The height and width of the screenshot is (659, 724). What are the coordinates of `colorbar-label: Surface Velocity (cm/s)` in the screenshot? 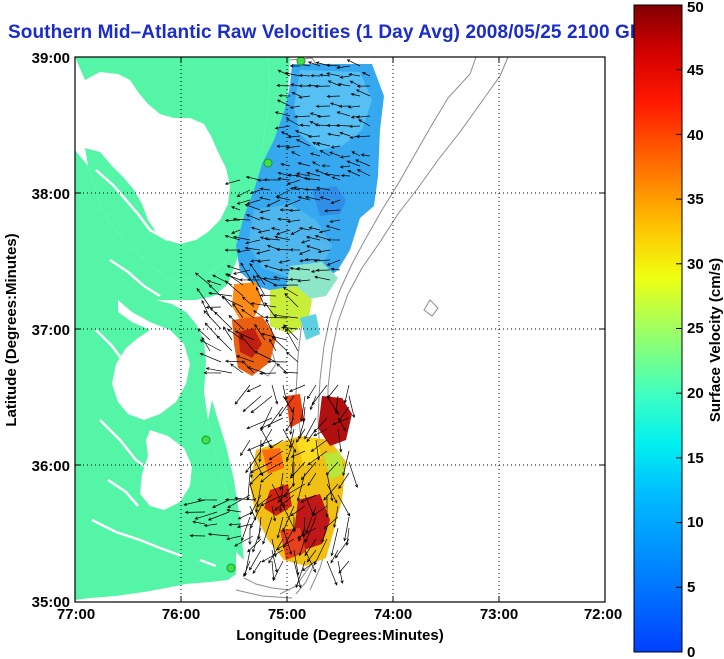 It's located at (715, 340).